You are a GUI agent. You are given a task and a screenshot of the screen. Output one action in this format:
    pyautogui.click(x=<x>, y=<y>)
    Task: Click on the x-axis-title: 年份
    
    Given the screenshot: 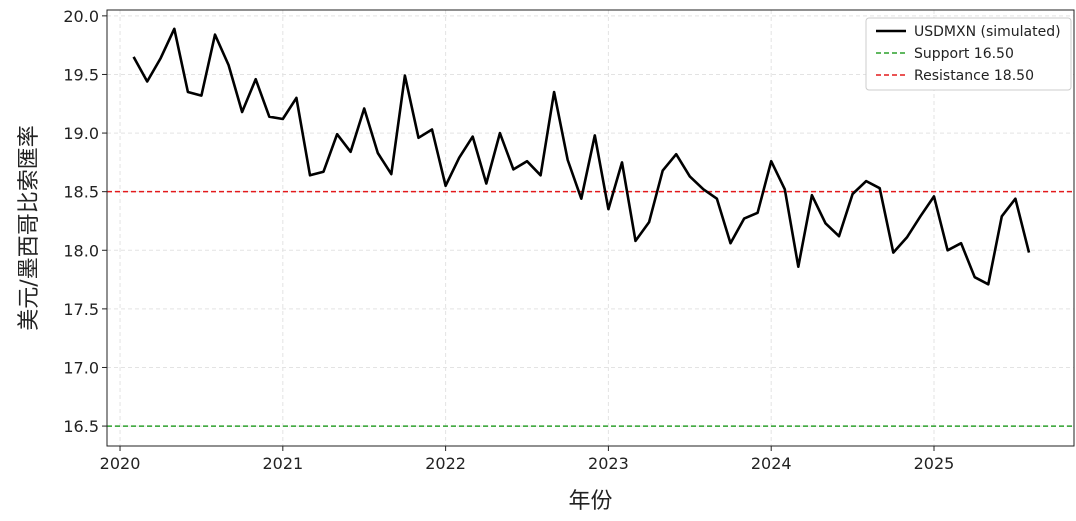 What is the action you would take?
    pyautogui.click(x=590, y=501)
    